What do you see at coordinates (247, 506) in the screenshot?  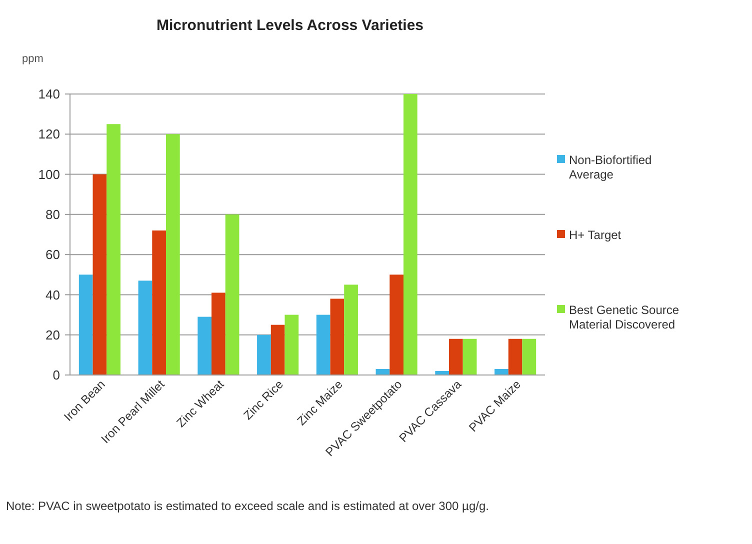 I see `text: Note: PVAC in sweetpotato is estimated to exceed scale and is estimated at over 300 µg/g.` at bounding box center [247, 506].